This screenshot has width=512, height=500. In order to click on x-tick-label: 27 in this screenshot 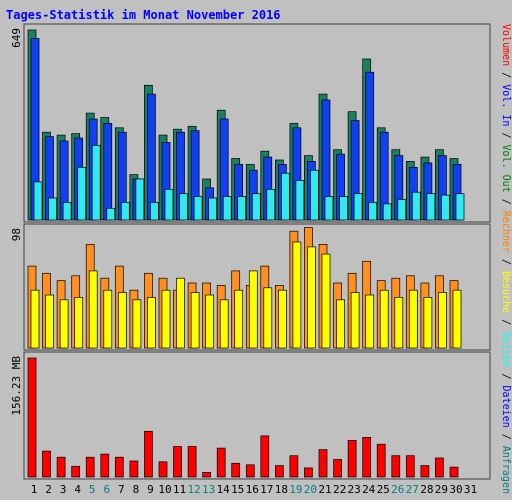, I will do `click(412, 489)`.